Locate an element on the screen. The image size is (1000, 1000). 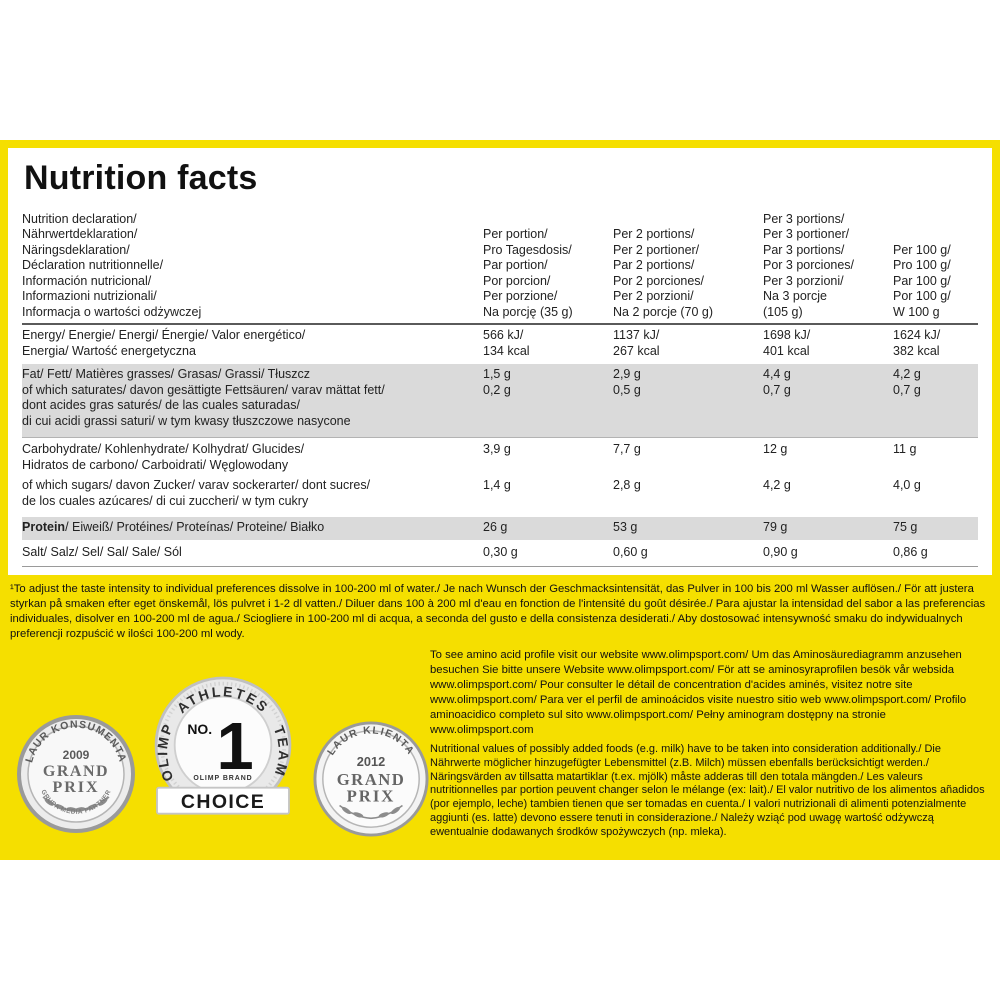
header-line: Per 2 porzioni/ is located at coordinates (653, 296).